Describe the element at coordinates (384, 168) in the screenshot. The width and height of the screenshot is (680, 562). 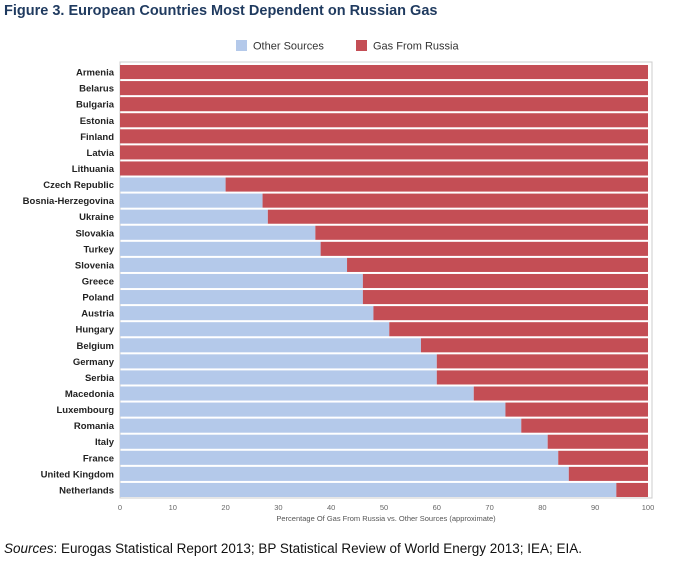
I see `bar-gas-from-russia-lithuania` at that location.